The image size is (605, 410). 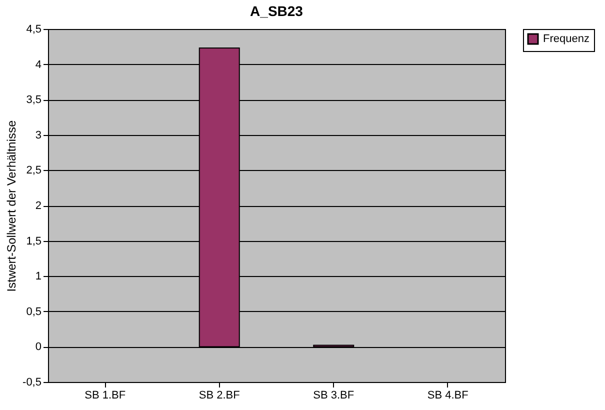 I want to click on y-axis-title: Istwert-Sollwert der Verhältnisse, so click(x=11, y=206).